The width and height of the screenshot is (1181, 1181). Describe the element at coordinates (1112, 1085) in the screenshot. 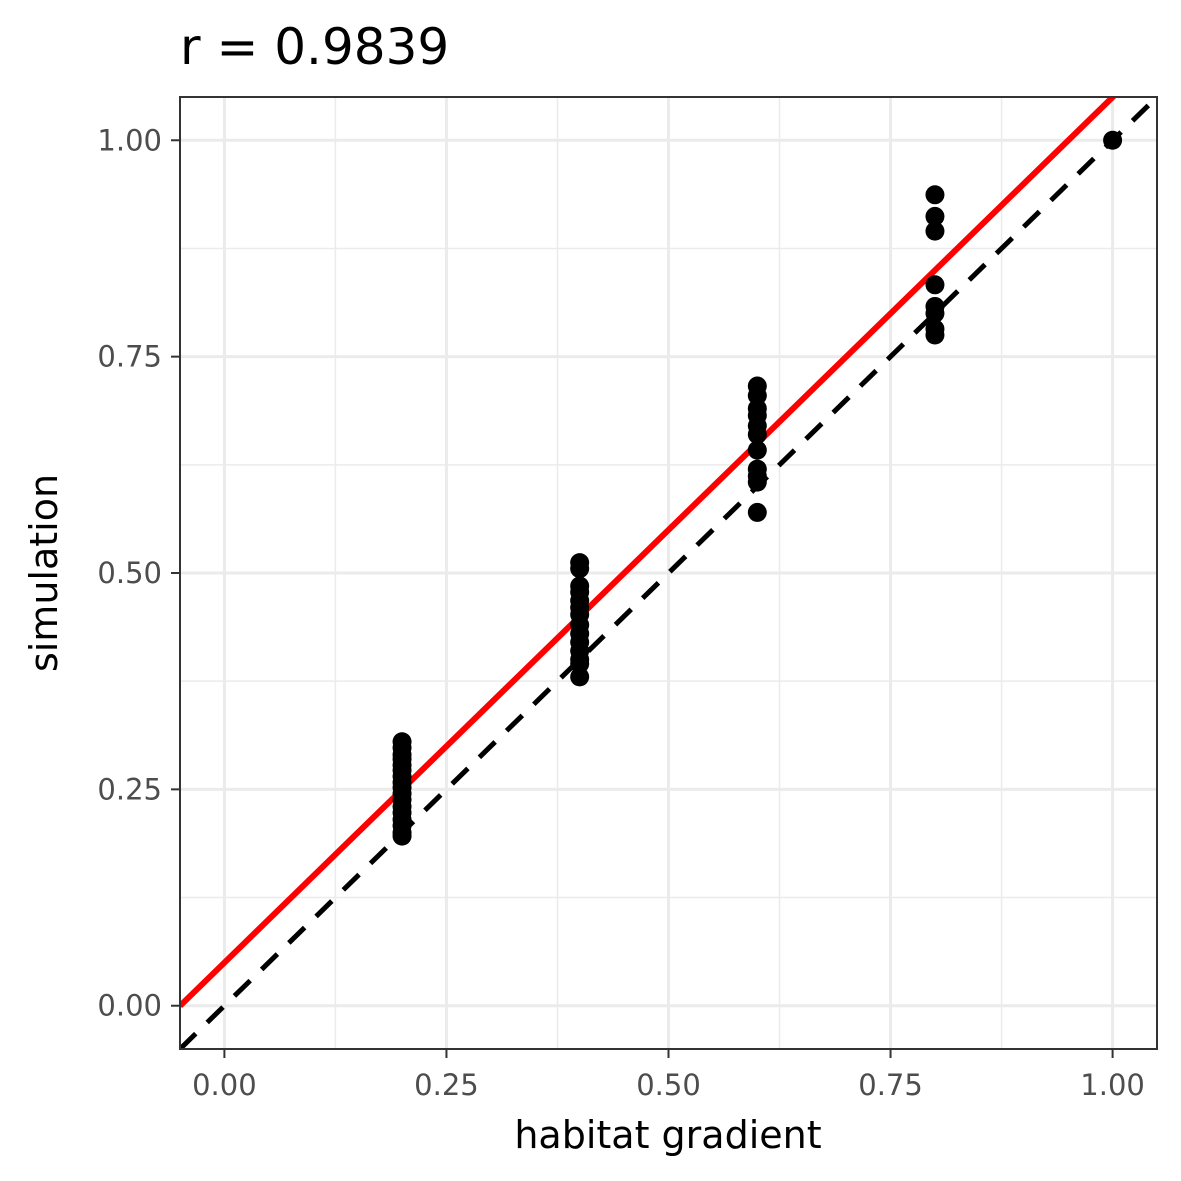

I see `x-tick-label: 1.00` at that location.